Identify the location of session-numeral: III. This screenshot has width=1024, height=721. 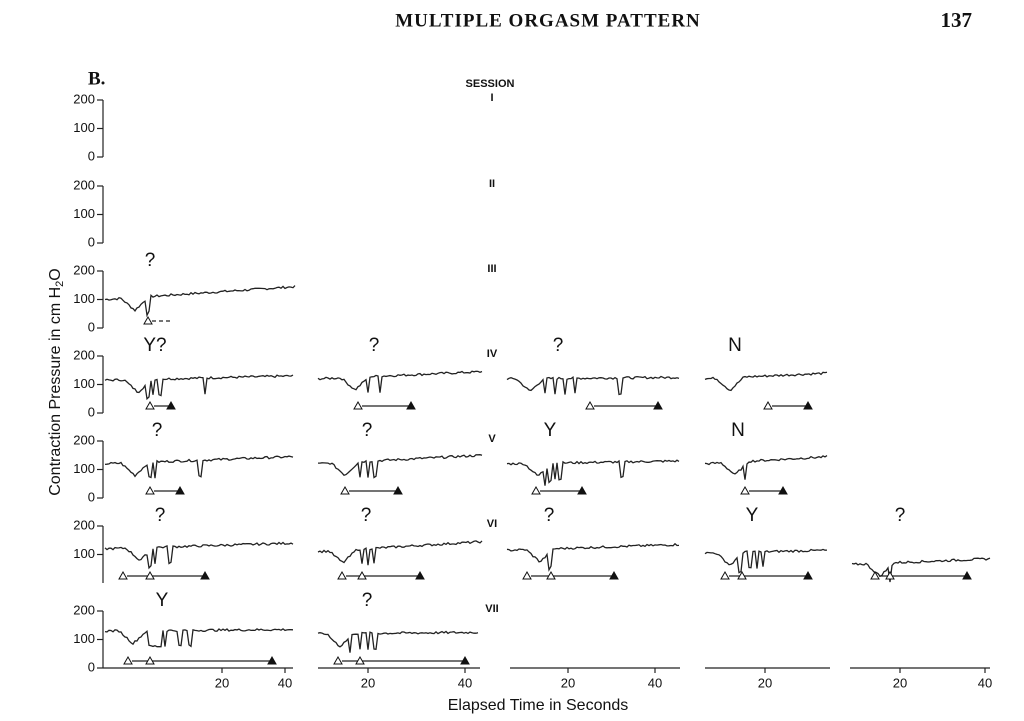
(491, 269).